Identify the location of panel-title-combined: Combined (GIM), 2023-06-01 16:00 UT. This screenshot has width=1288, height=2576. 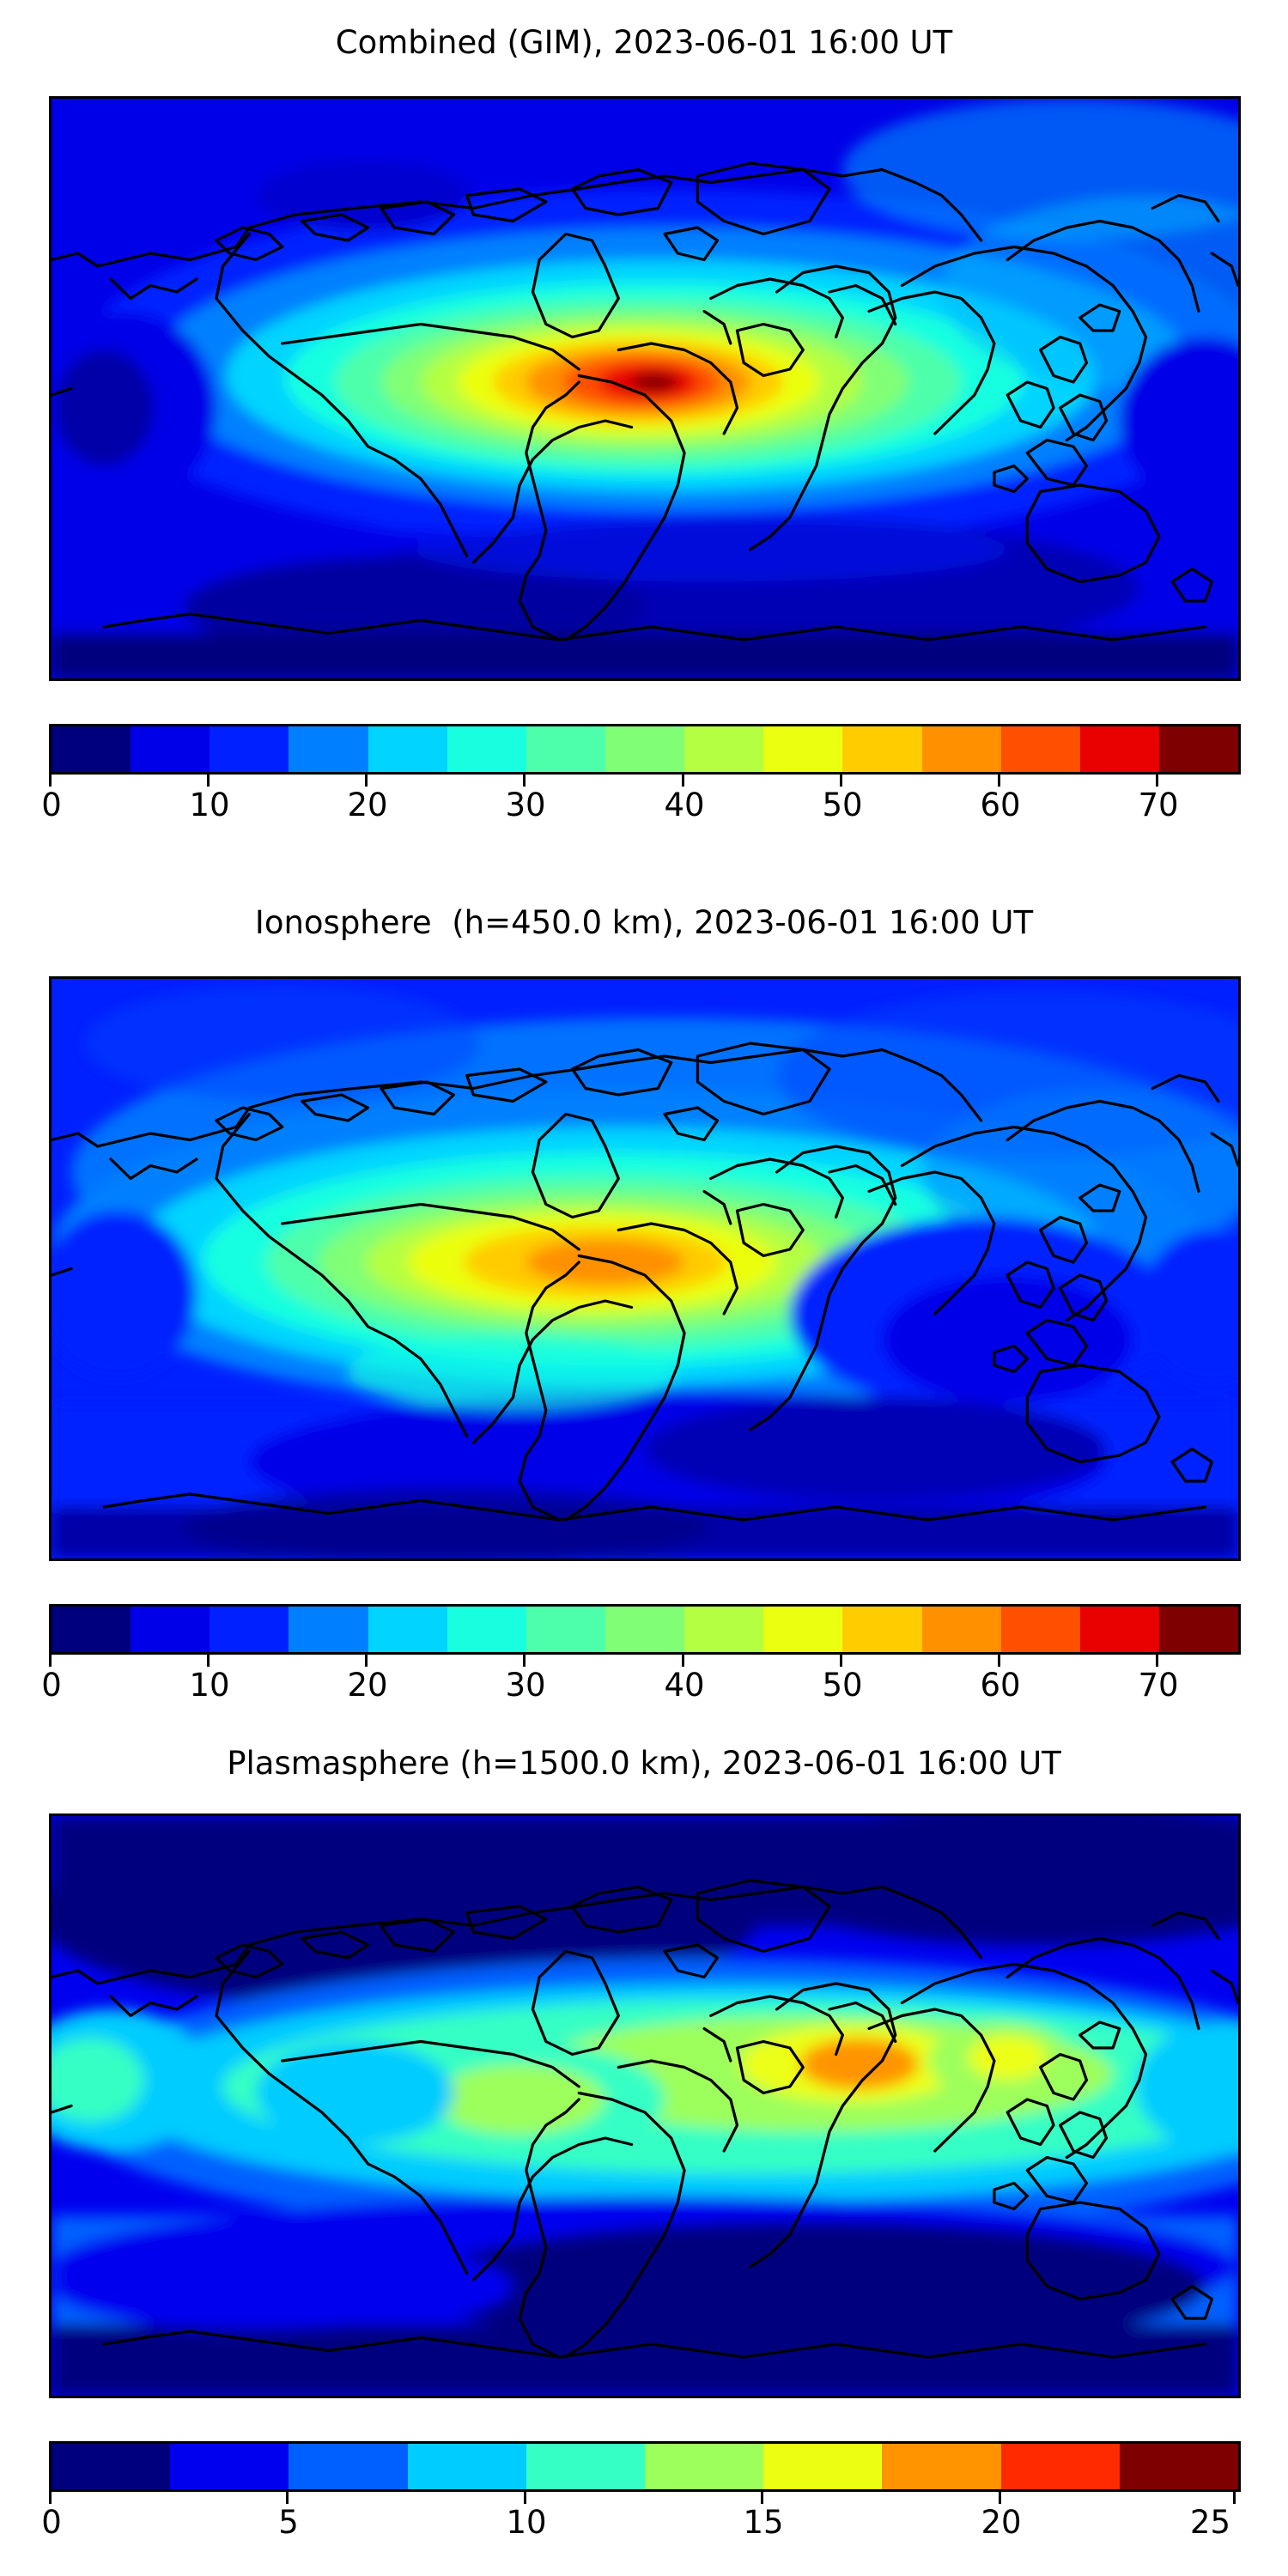
(644, 42).